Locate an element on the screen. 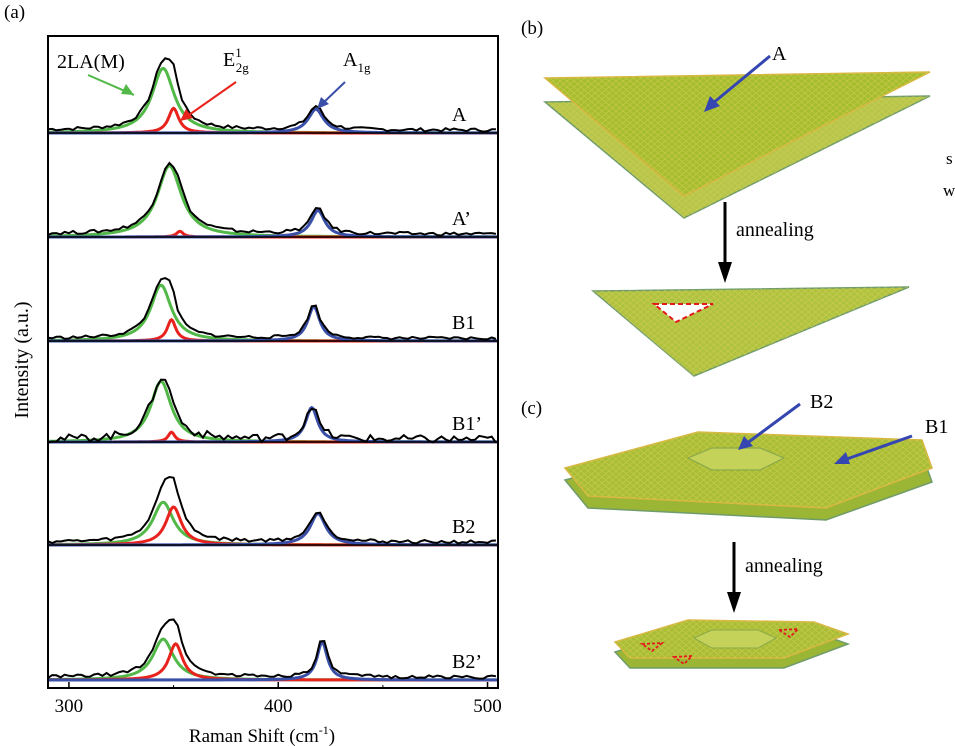 This screenshot has width=955, height=746. defect-bottom is located at coordinates (683, 660).